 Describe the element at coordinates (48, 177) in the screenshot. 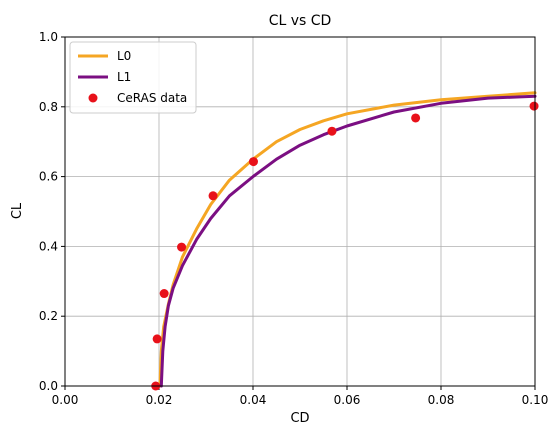

I see `y-tick-label: 0.6` at that location.